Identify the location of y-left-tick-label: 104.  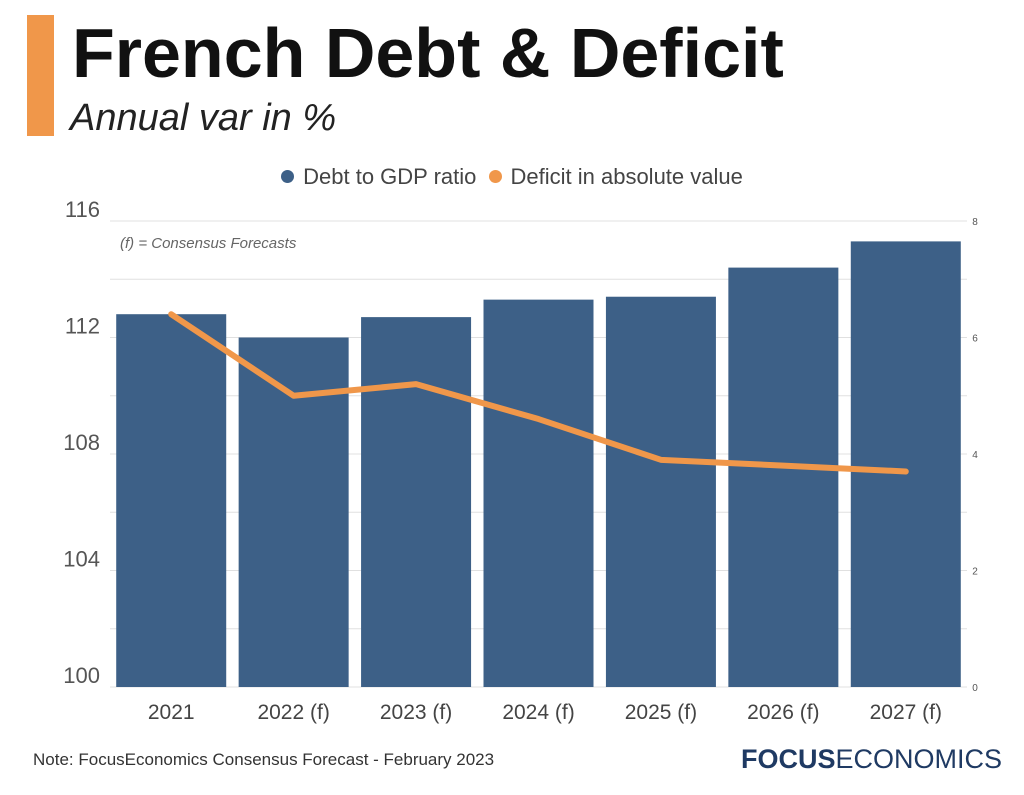
(81, 559).